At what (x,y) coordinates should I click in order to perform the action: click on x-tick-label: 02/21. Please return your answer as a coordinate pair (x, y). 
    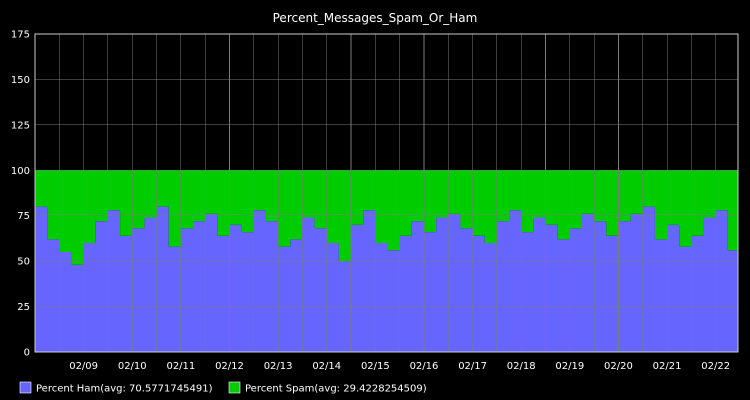
    Looking at the image, I should click on (667, 366).